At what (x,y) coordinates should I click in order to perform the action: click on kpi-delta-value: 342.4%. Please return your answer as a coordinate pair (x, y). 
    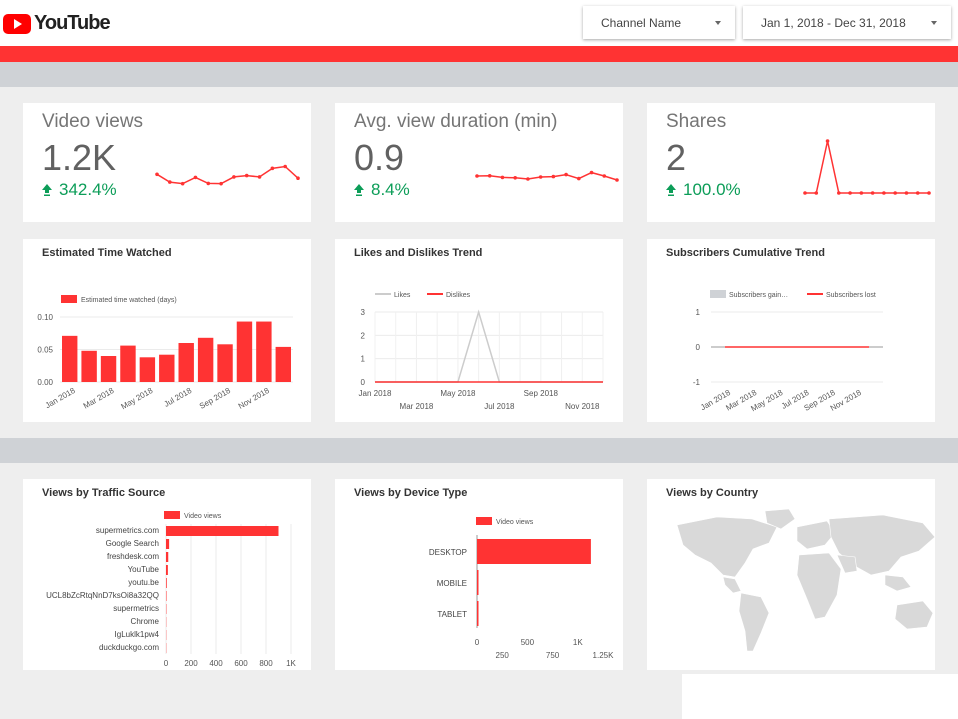
    Looking at the image, I should click on (88, 189).